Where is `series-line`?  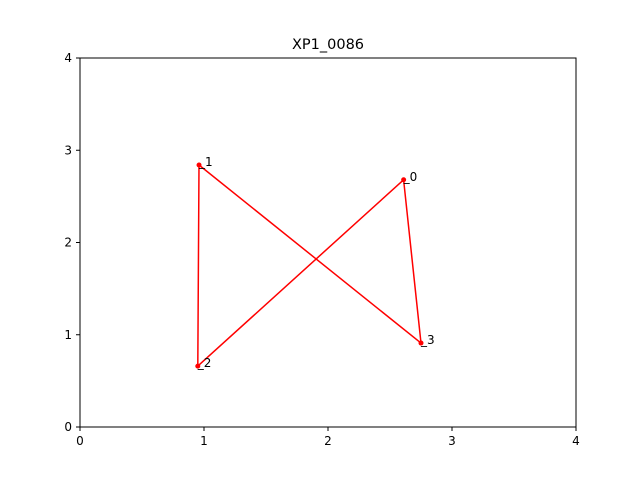
series-line is located at coordinates (309, 265).